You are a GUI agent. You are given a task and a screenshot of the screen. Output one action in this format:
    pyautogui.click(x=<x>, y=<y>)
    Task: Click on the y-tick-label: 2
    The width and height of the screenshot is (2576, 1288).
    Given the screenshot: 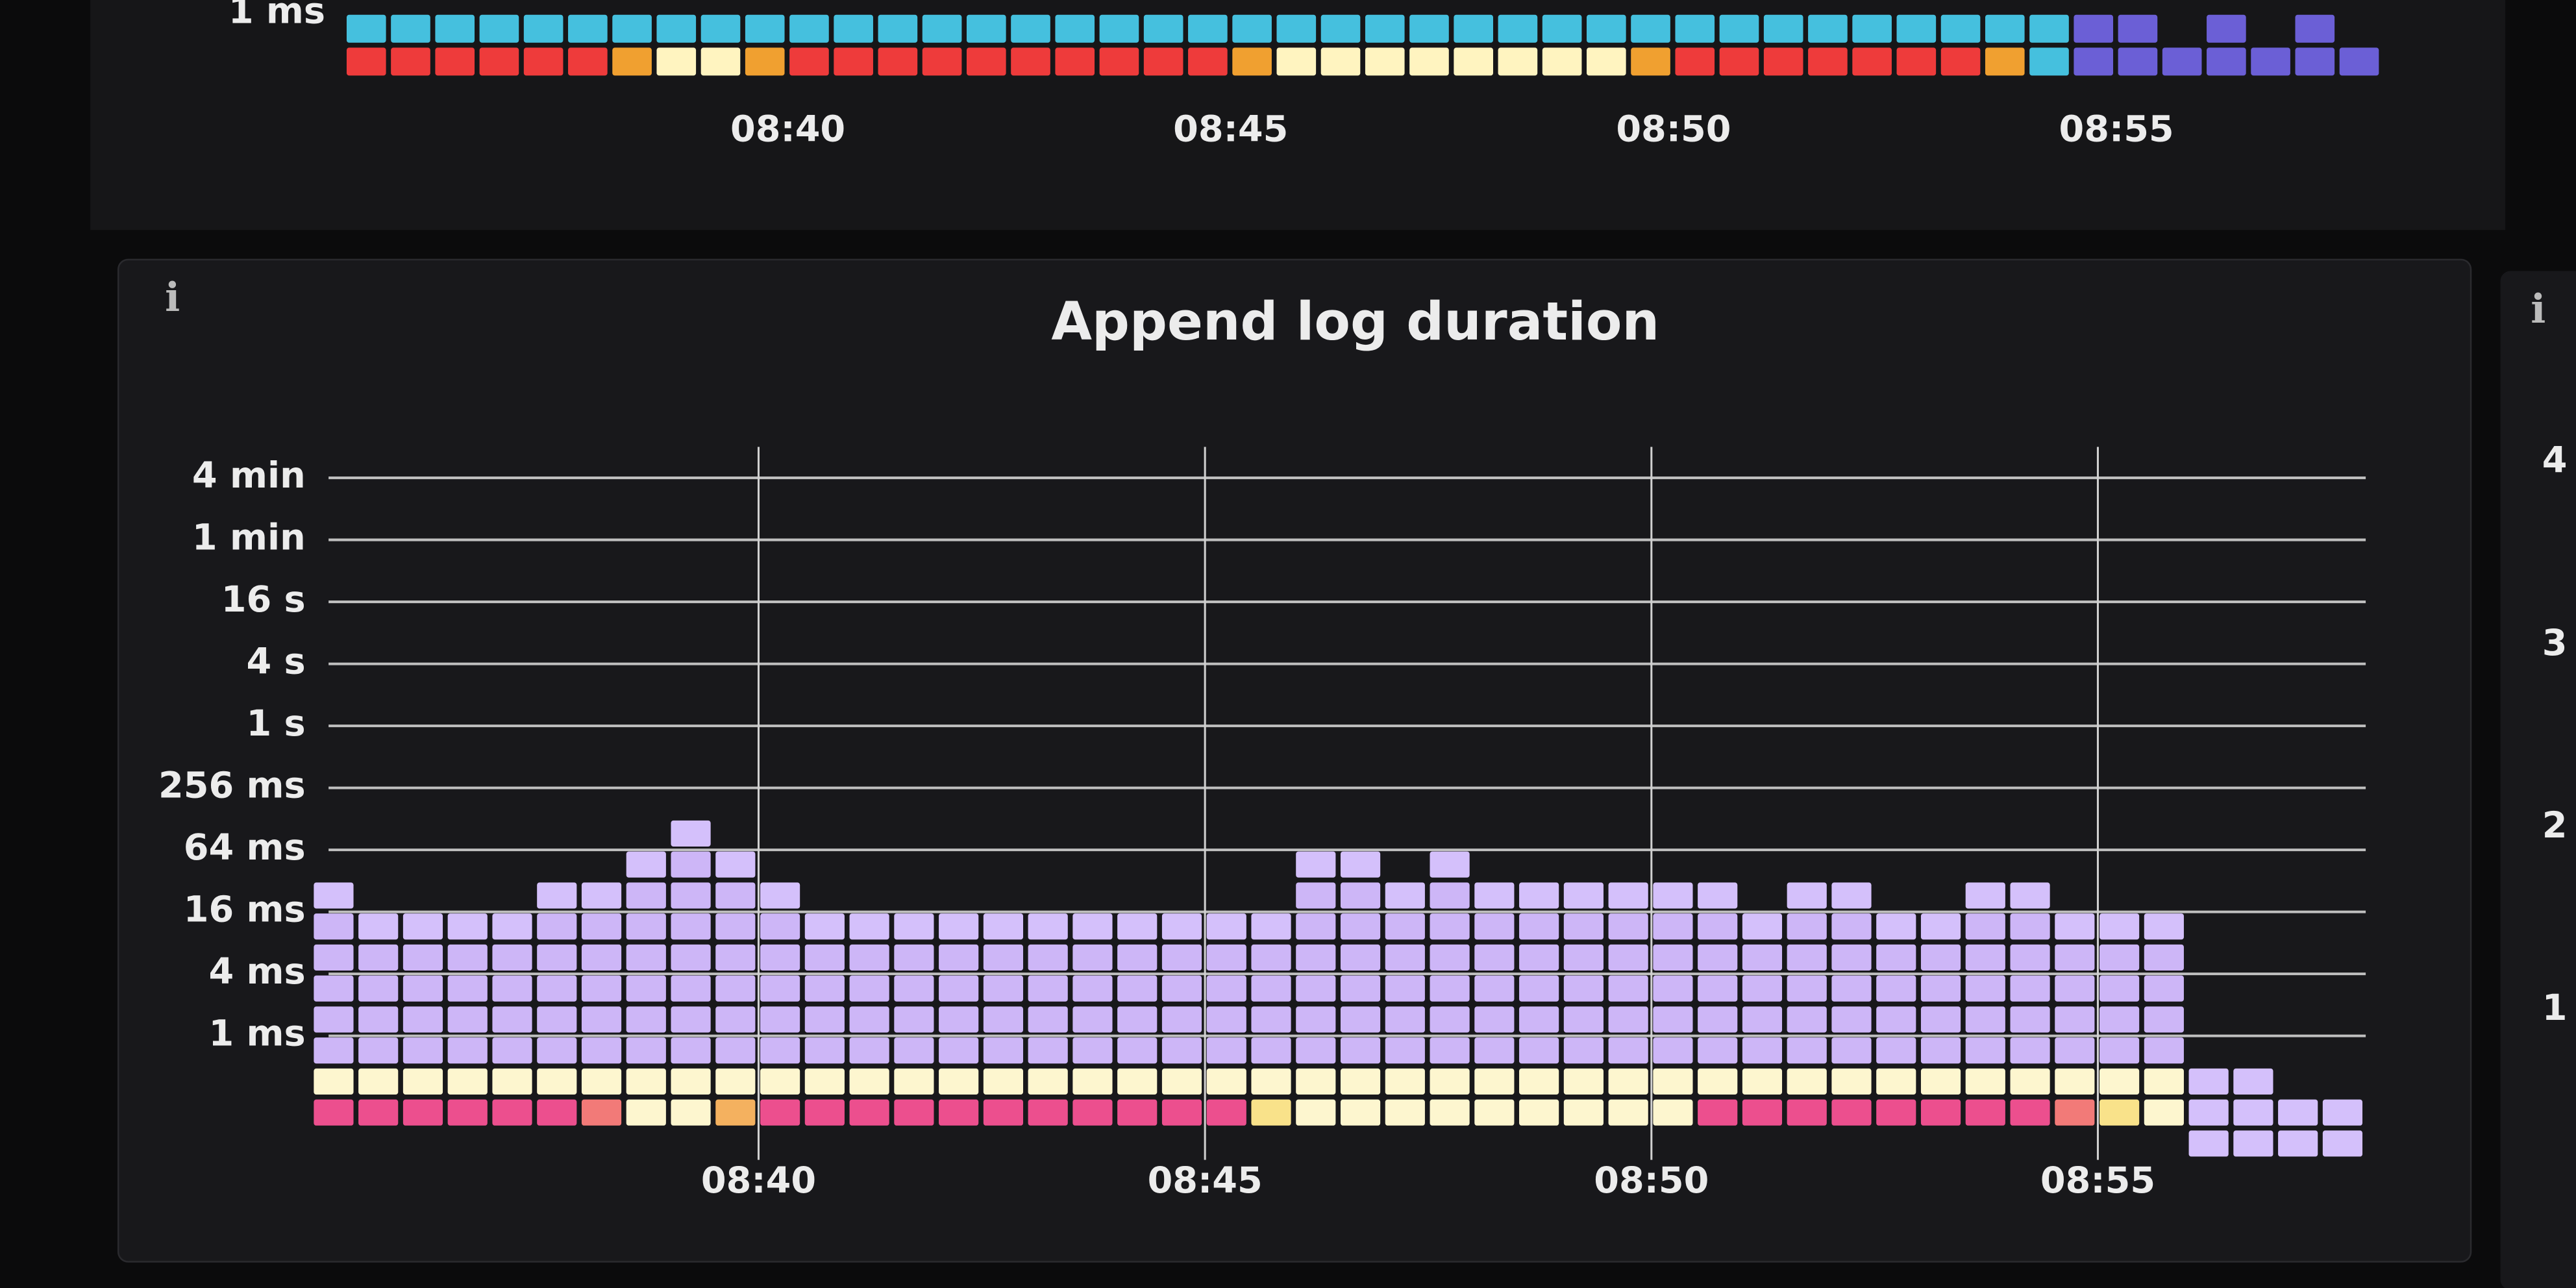 What is the action you would take?
    pyautogui.click(x=2555, y=825)
    